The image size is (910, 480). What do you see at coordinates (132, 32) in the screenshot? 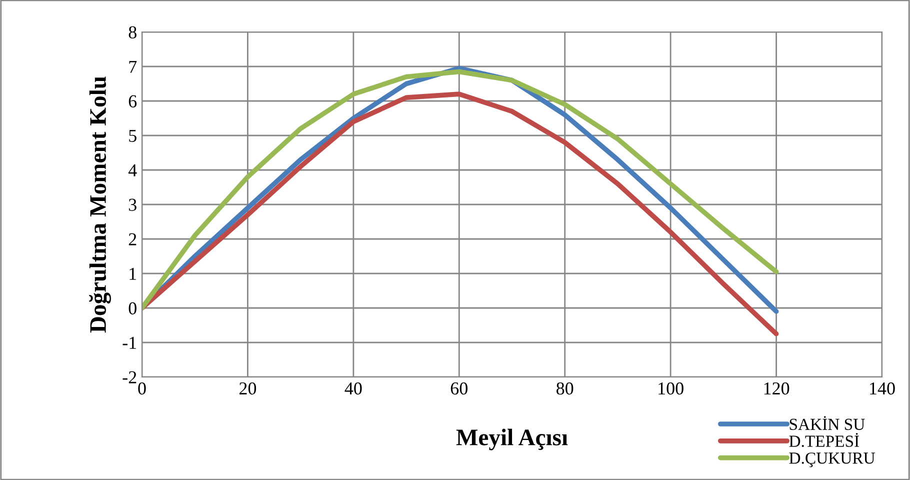
I see `y-tick-label: 8` at bounding box center [132, 32].